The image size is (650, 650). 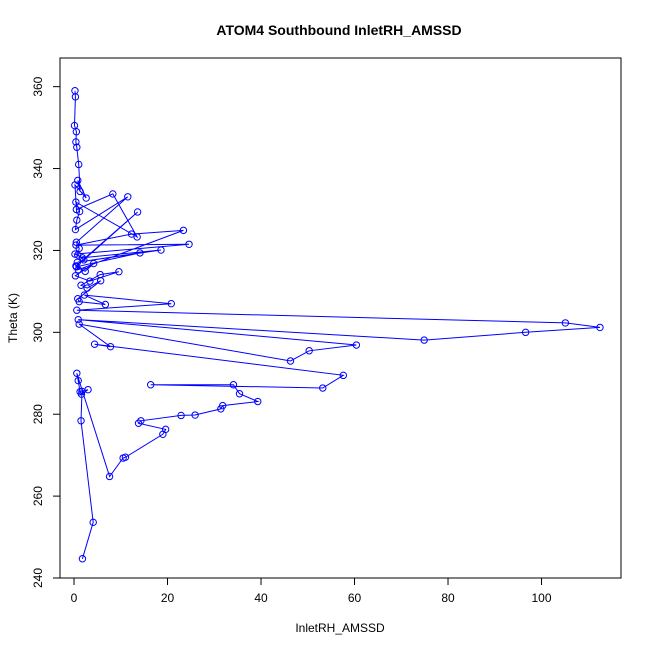 What do you see at coordinates (38, 168) in the screenshot?
I see `y-tick-label: 340` at bounding box center [38, 168].